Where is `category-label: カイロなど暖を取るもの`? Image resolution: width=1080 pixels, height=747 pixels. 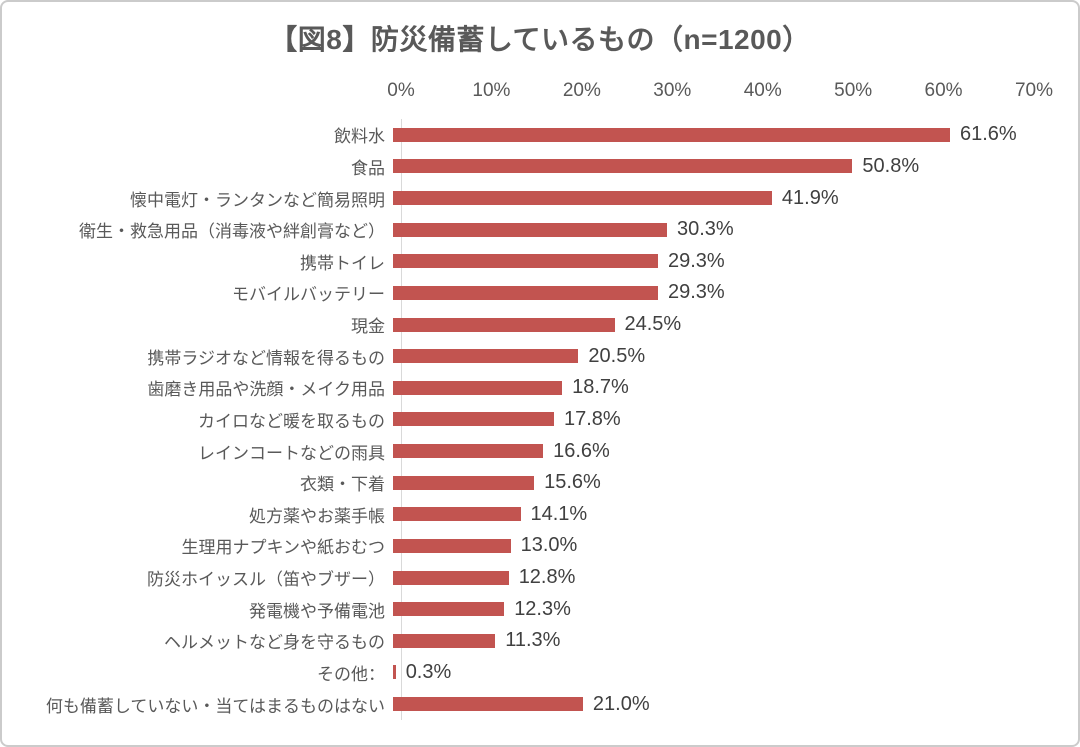
category-label: カイロなど暖を取るもの is located at coordinates (291, 421).